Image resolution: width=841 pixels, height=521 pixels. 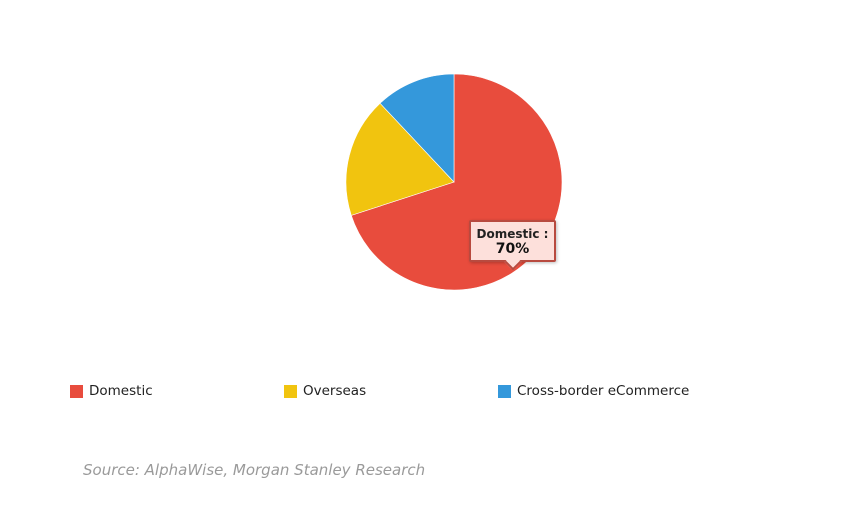 I want to click on pie-slice-overseas, so click(x=400, y=159).